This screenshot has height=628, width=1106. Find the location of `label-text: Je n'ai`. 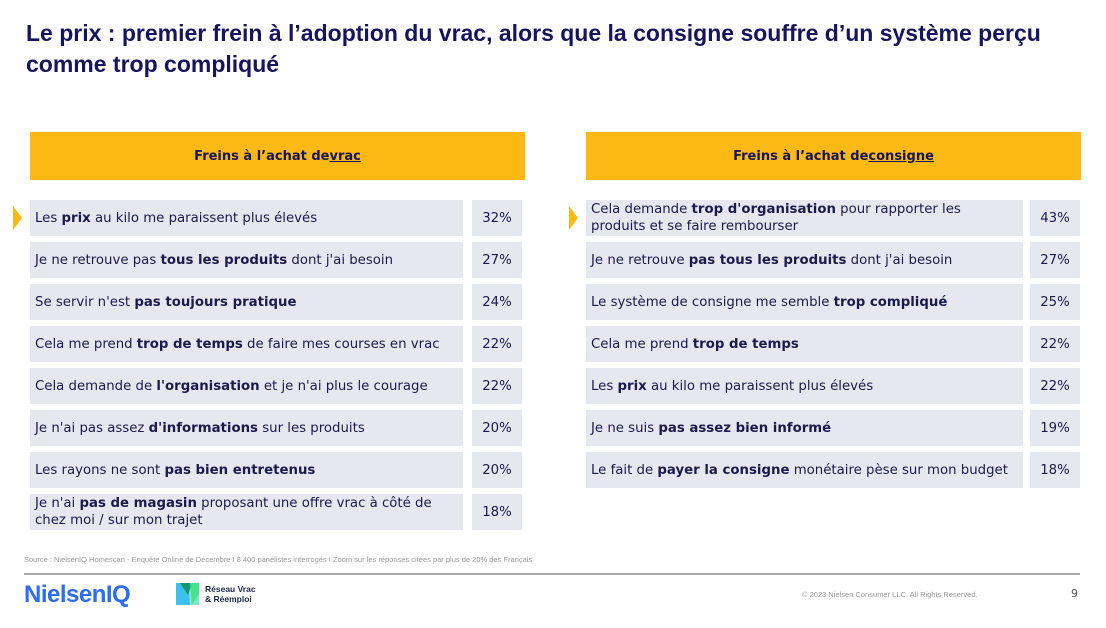

label-text: Je n'ai is located at coordinates (57, 503).